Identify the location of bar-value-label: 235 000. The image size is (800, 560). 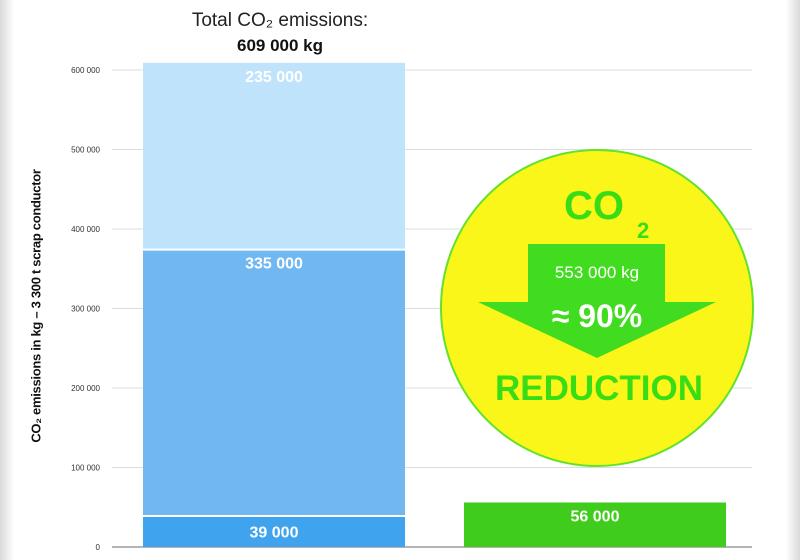
(274, 77).